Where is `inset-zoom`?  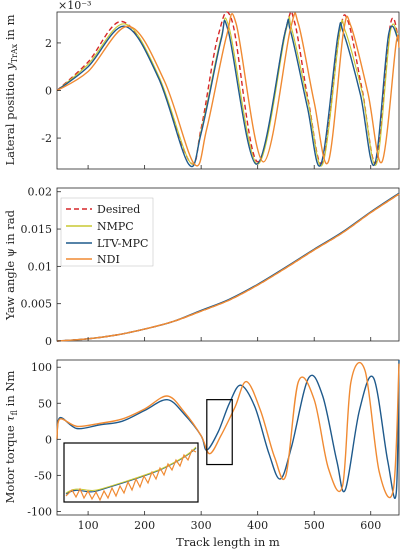 inset-zoom is located at coordinates (131, 472).